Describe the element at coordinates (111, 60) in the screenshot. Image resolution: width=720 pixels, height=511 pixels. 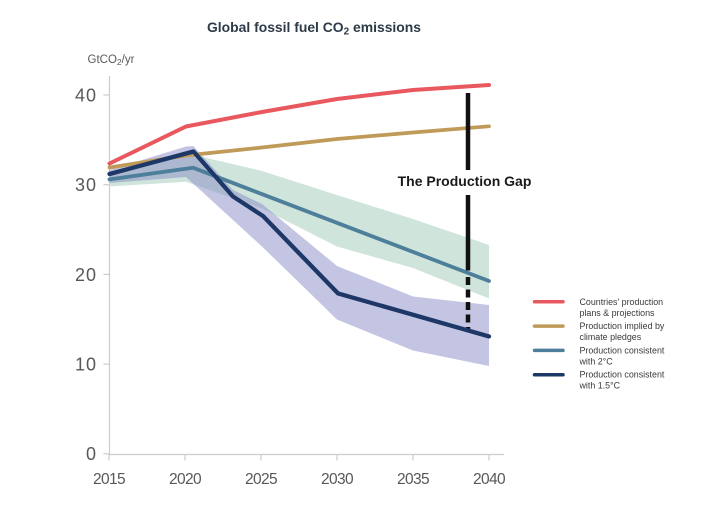
I see `svg-text: GtCO2/yr` at that location.